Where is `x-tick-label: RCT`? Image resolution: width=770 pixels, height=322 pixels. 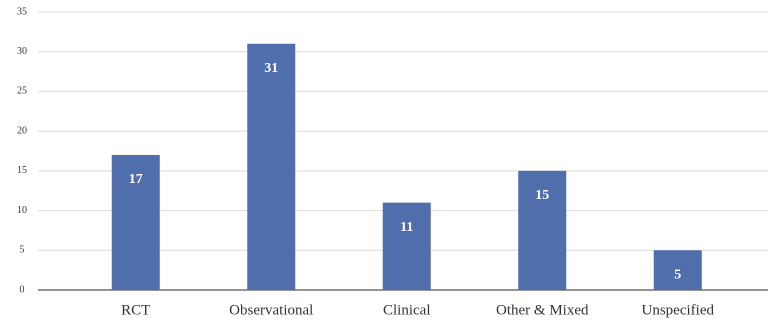 x-tick-label: RCT is located at coordinates (135, 310).